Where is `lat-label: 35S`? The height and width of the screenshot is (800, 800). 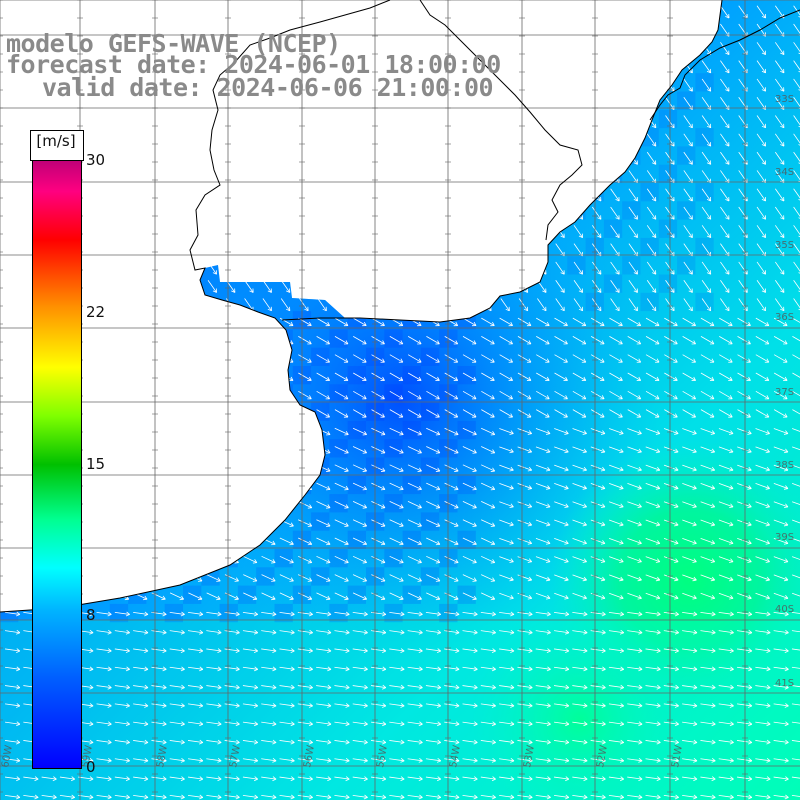 lat-label: 35S is located at coordinates (784, 245).